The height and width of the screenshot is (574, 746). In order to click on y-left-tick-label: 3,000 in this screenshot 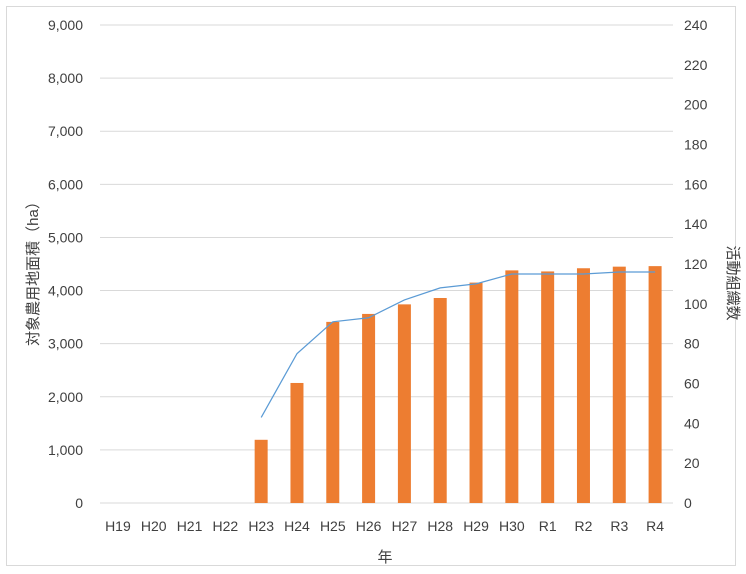, I will do `click(65, 344)`.